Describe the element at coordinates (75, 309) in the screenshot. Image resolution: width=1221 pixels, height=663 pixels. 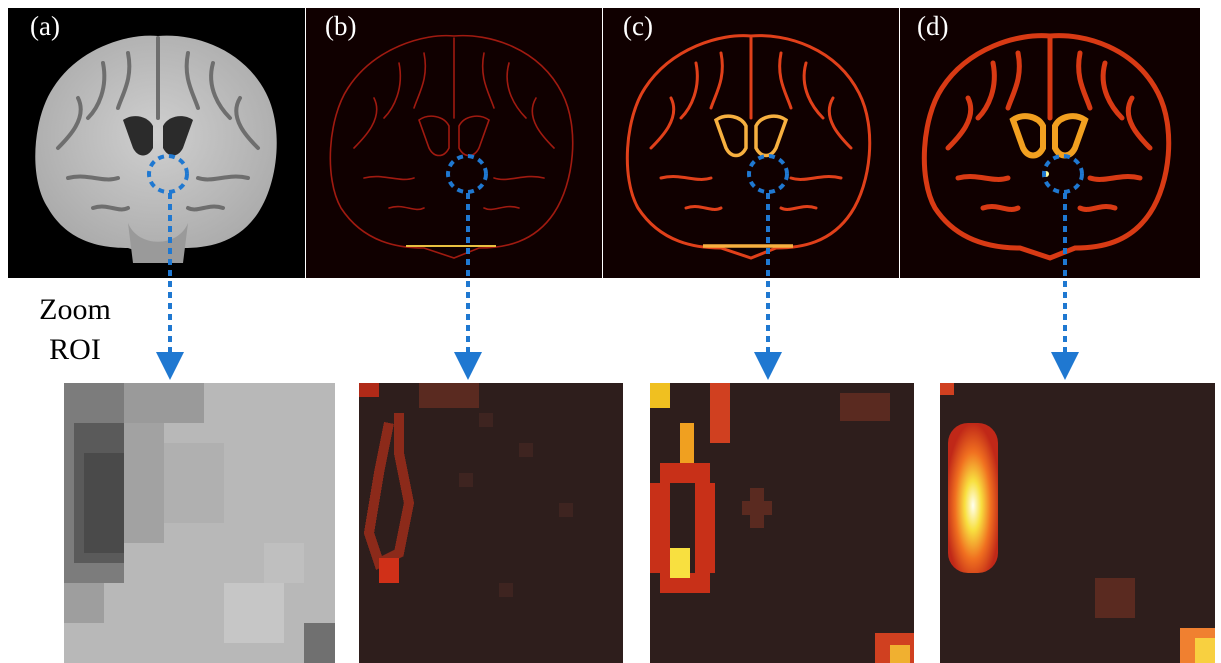
I see `zoom-roi-label-line1: Zoom` at that location.